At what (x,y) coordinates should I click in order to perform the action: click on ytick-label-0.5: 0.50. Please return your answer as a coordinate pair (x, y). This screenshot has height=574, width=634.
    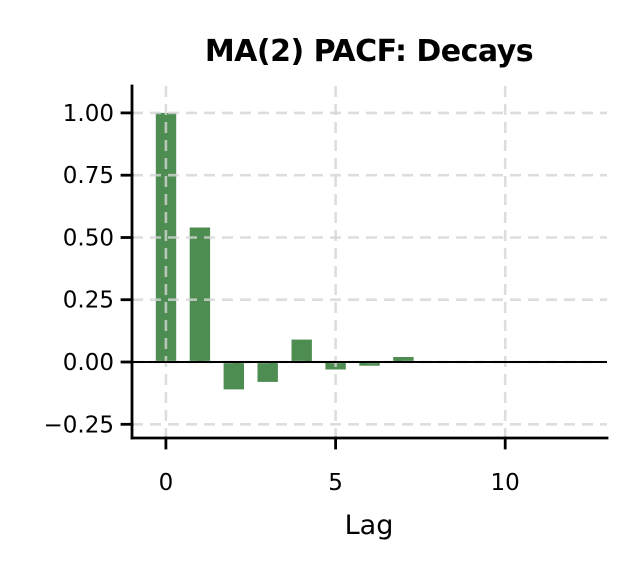
    Looking at the image, I should click on (88, 239).